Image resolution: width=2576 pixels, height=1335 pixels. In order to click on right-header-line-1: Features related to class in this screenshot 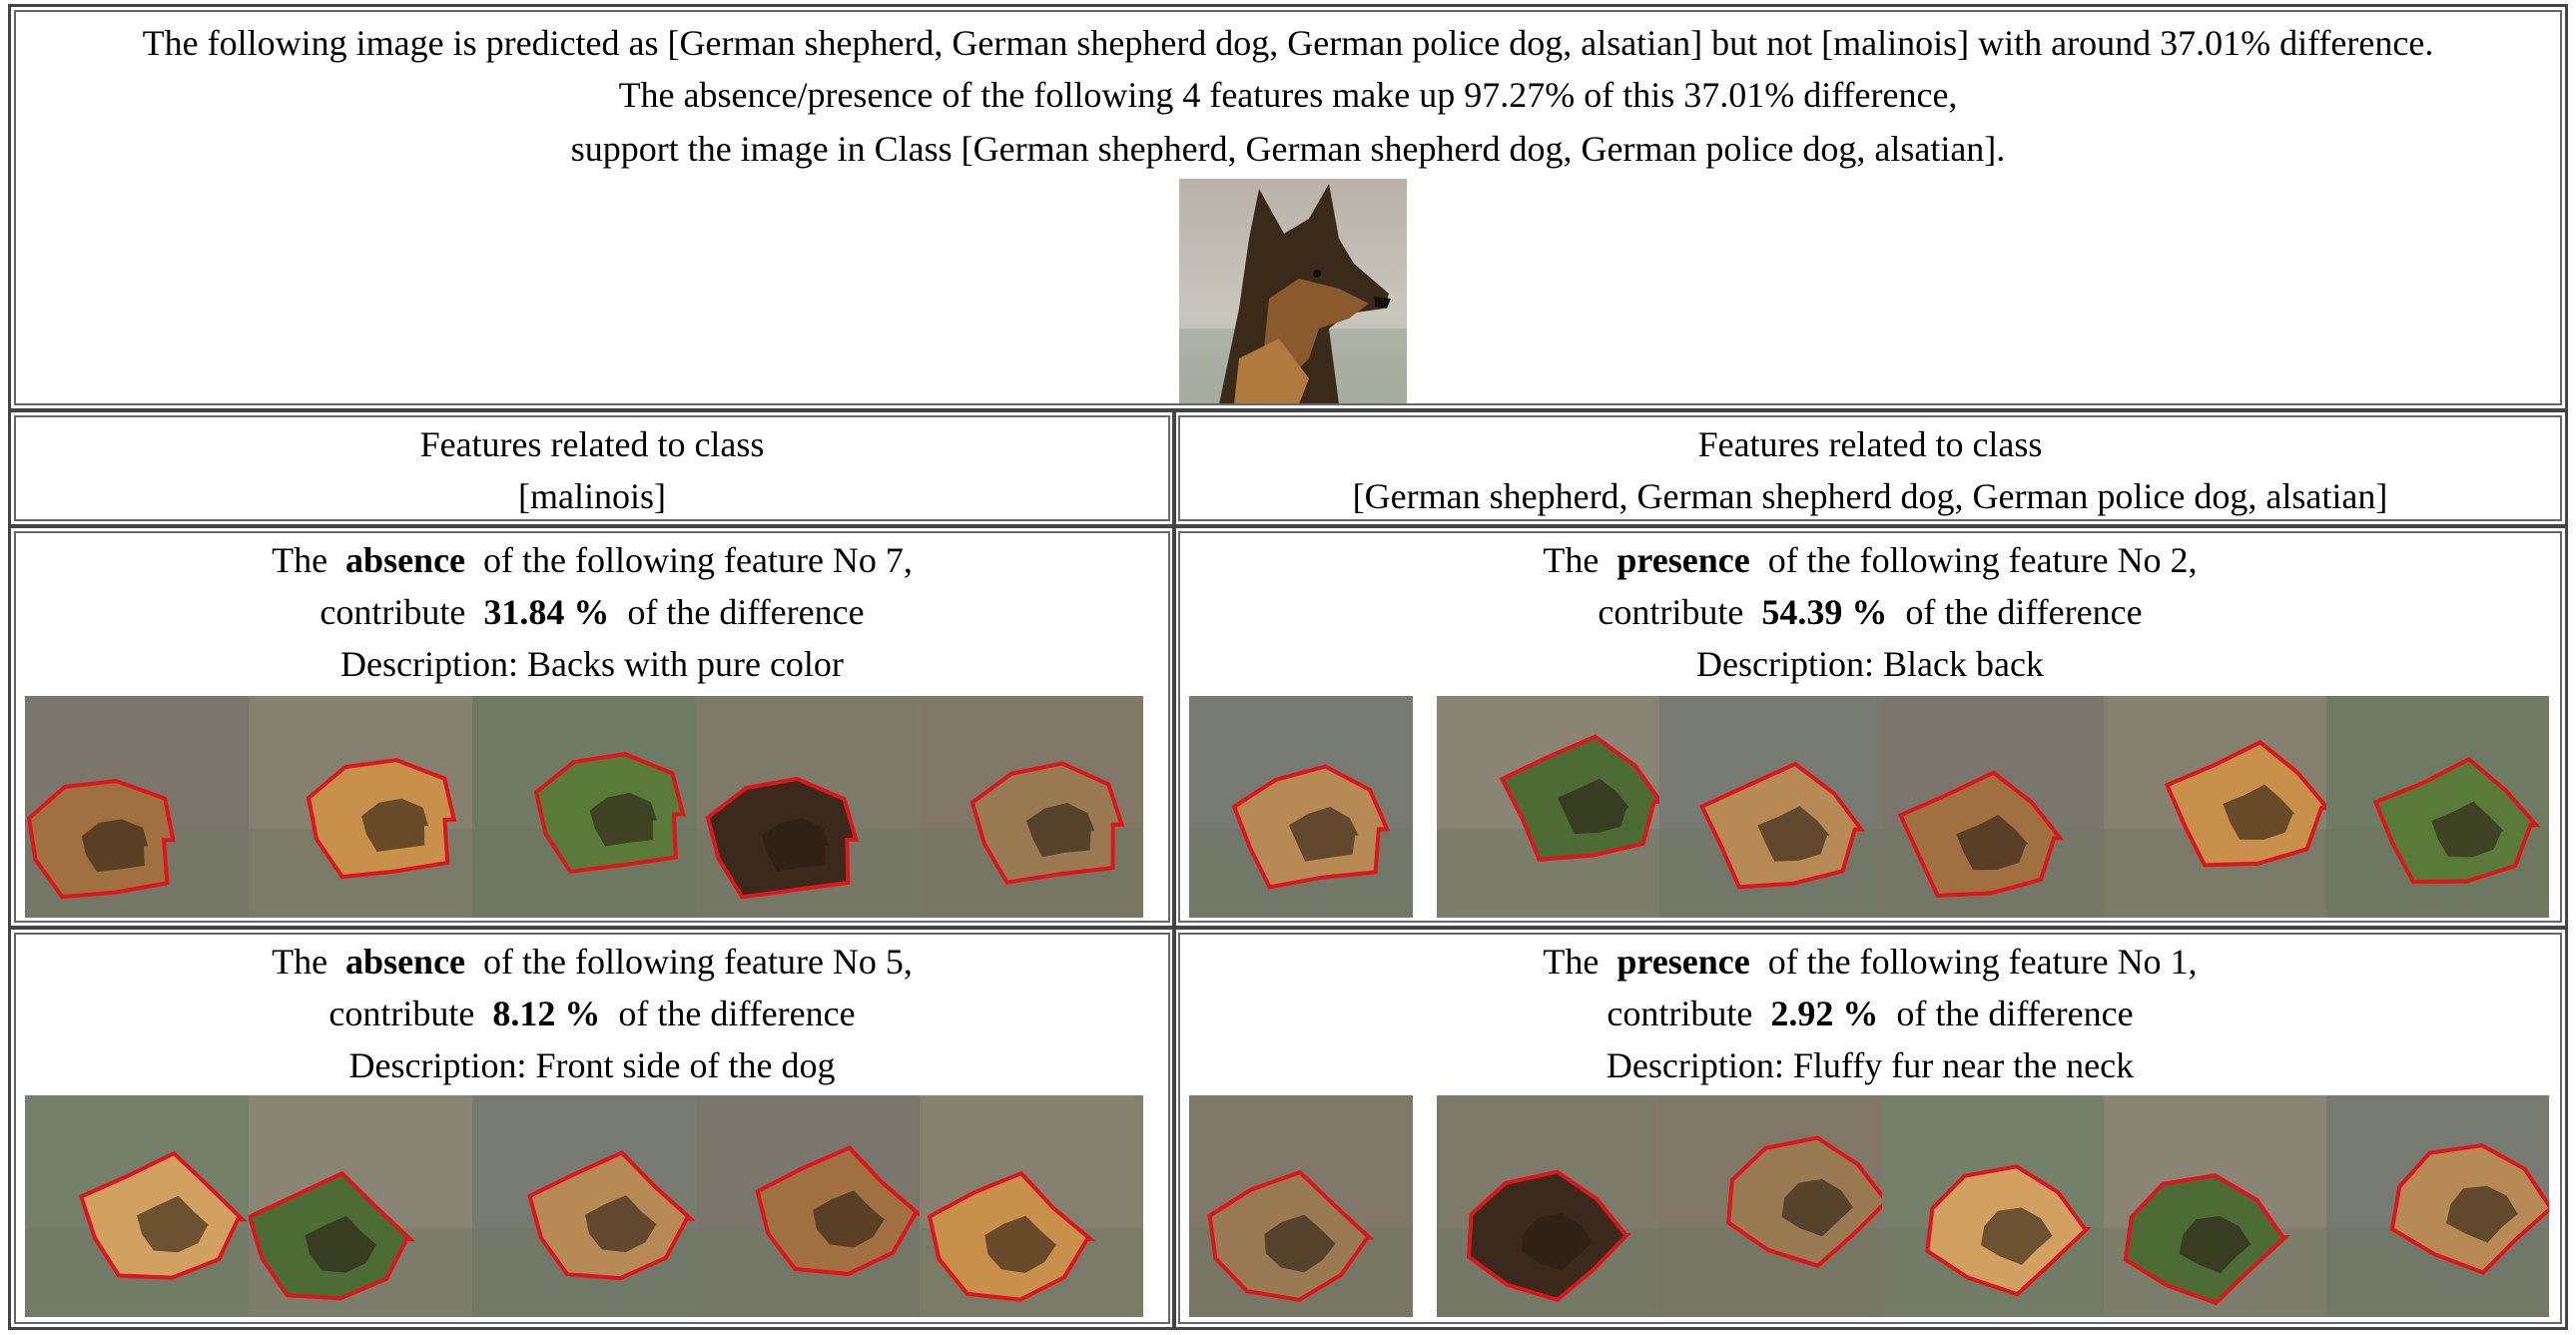, I will do `click(1870, 444)`.